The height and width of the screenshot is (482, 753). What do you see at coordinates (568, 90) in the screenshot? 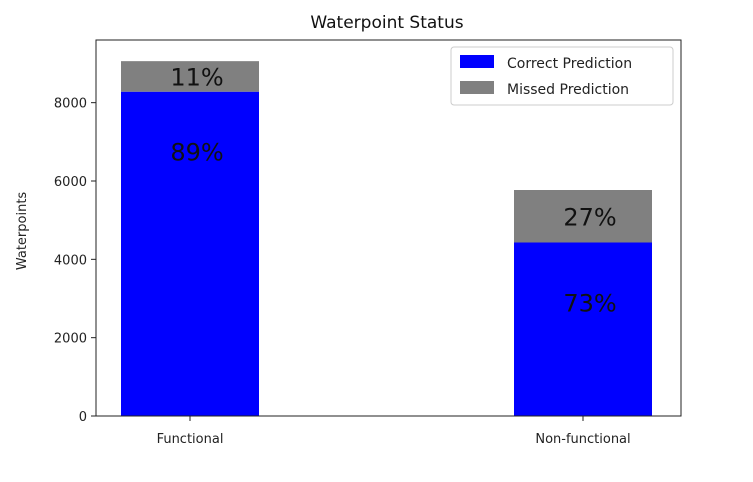
I see `legend-label-missed: Missed Prediction` at bounding box center [568, 90].